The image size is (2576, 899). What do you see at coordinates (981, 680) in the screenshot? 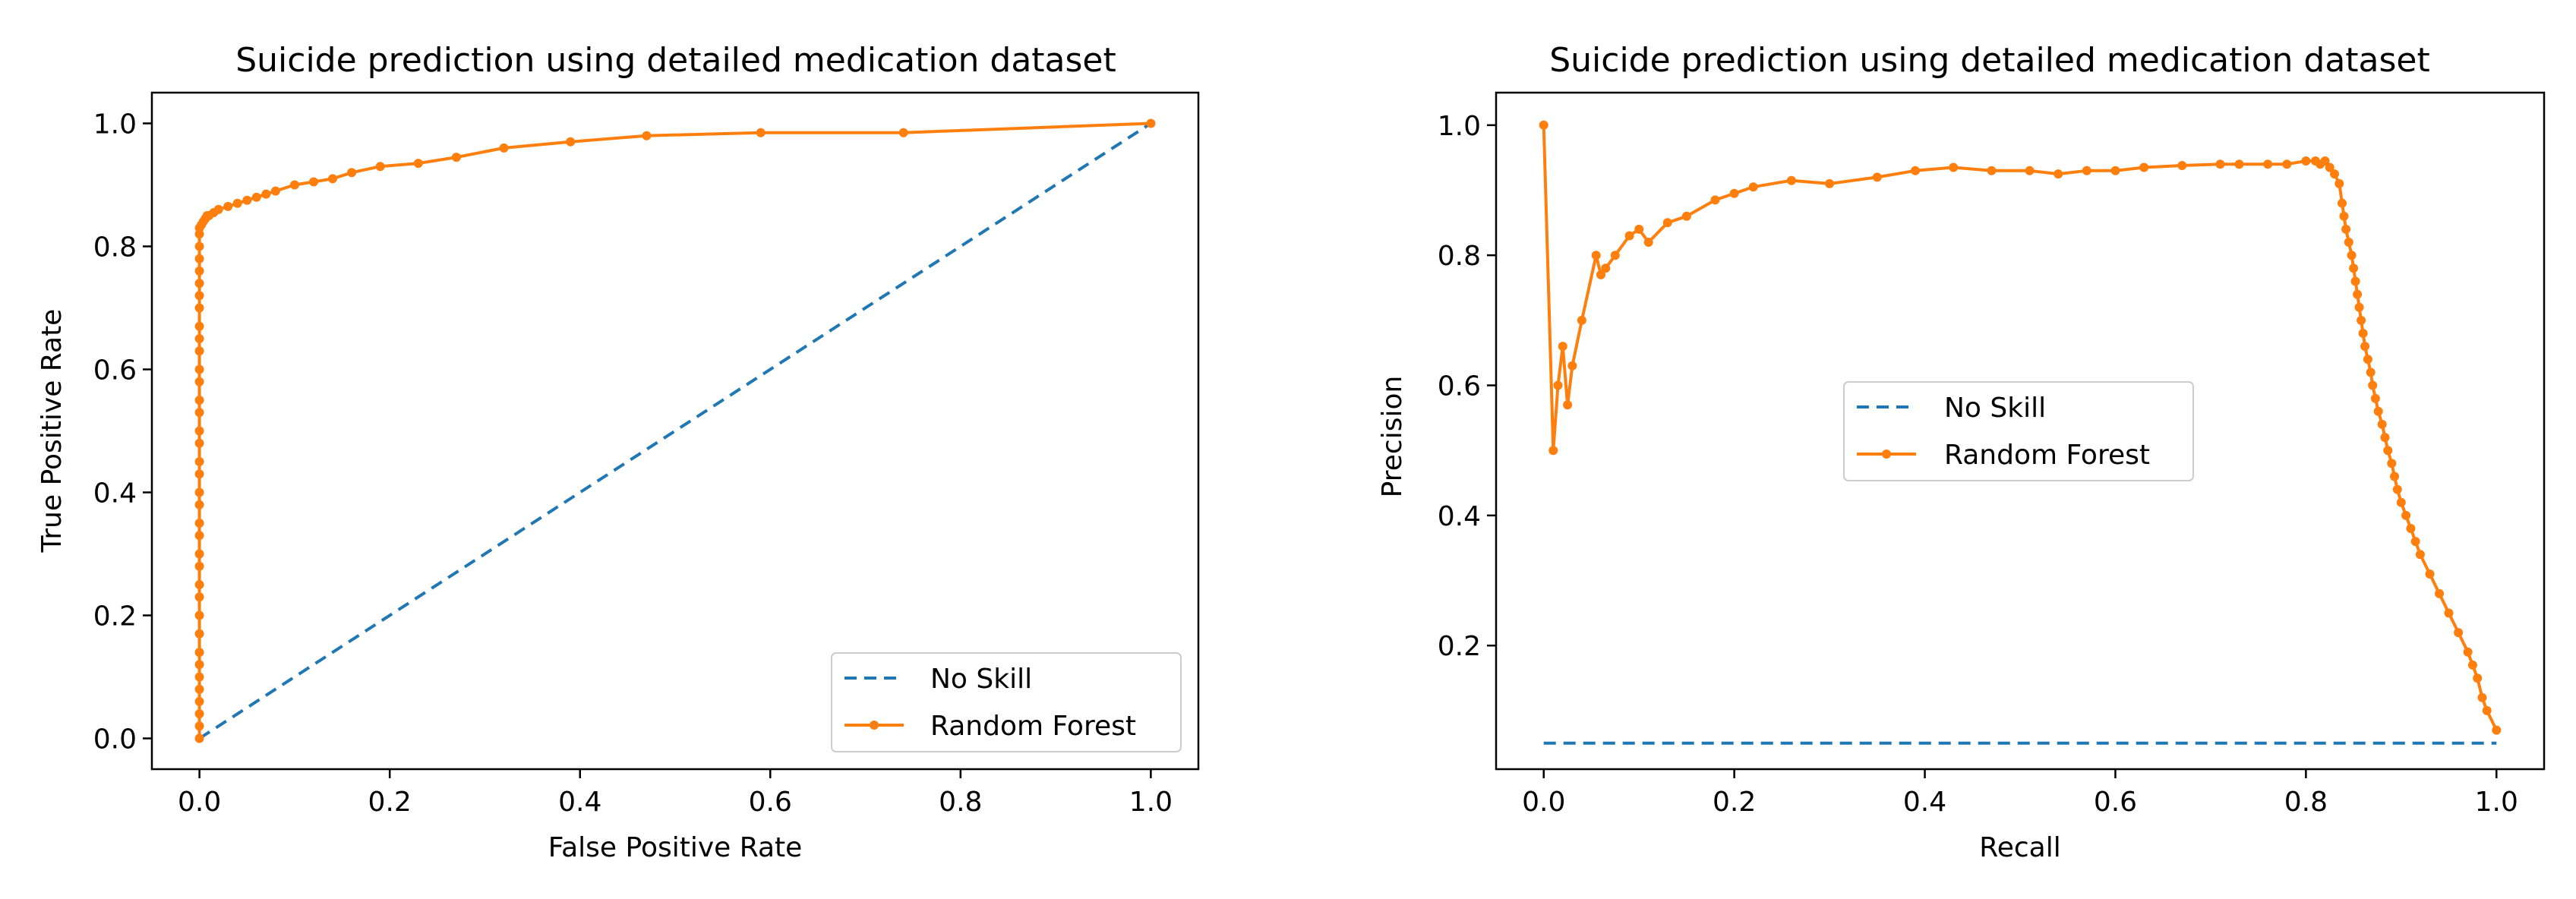
I see `roc-legend-no-skill-label: No Skill` at bounding box center [981, 680].